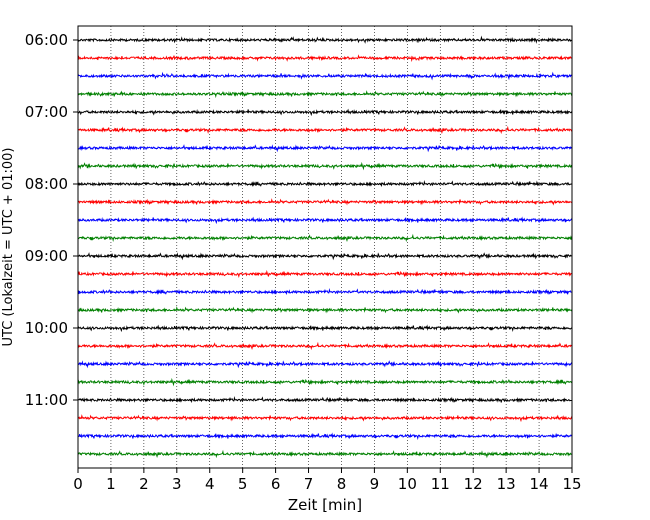  I want to click on y-axis-label: UTC (Lokalzeit = UTC + 01:00), so click(8, 247).